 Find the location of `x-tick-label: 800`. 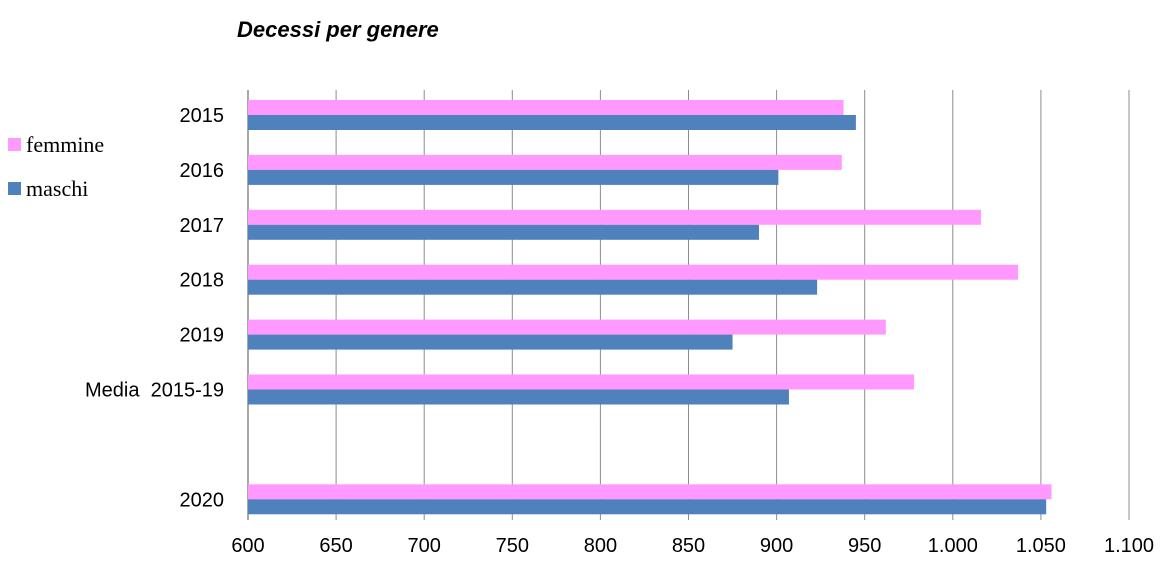

x-tick-label: 800 is located at coordinates (600, 546).